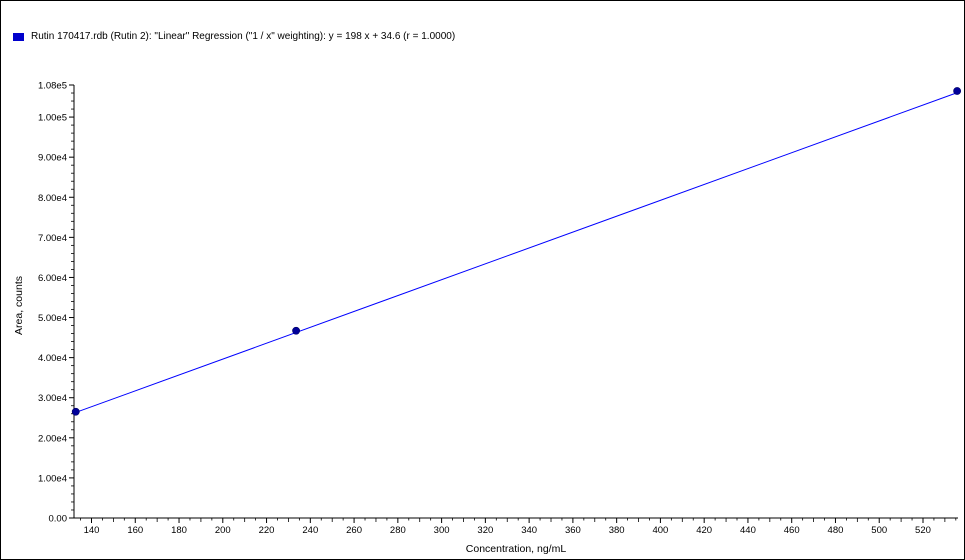  Describe the element at coordinates (879, 530) in the screenshot. I see `x-tick-label: 500` at that location.